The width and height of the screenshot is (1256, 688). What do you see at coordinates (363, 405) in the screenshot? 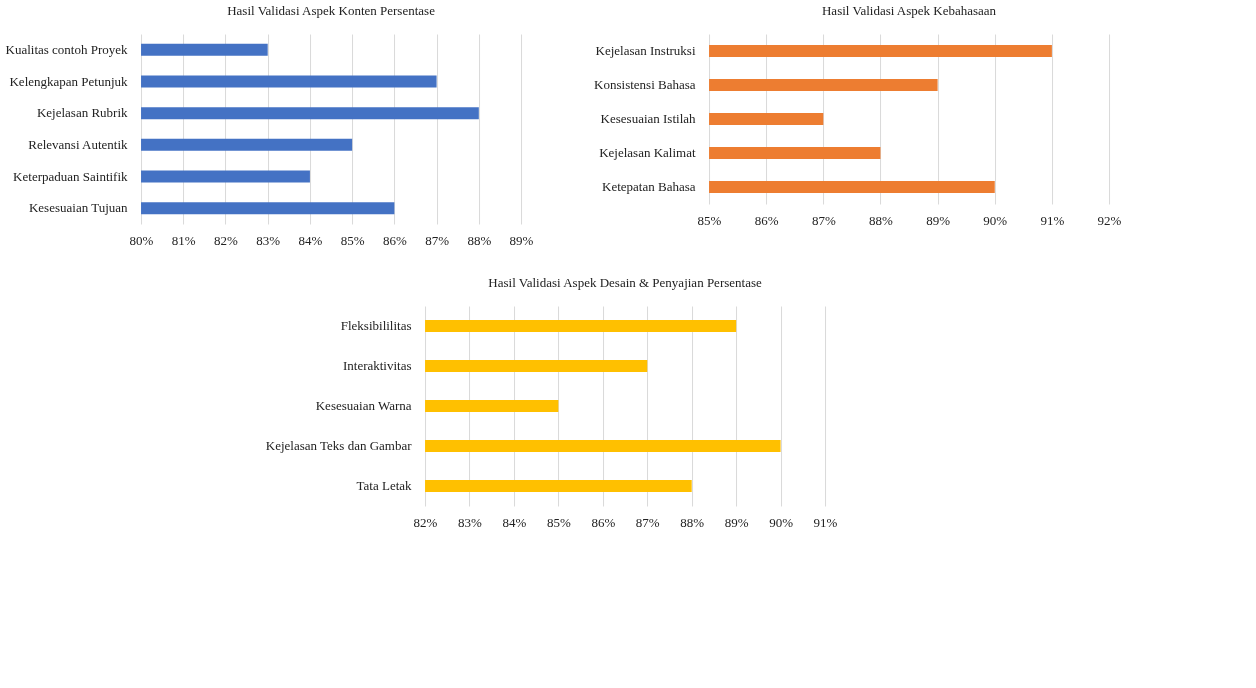
I see `y-tick-label: Kesesuaian Warna` at bounding box center [363, 405].